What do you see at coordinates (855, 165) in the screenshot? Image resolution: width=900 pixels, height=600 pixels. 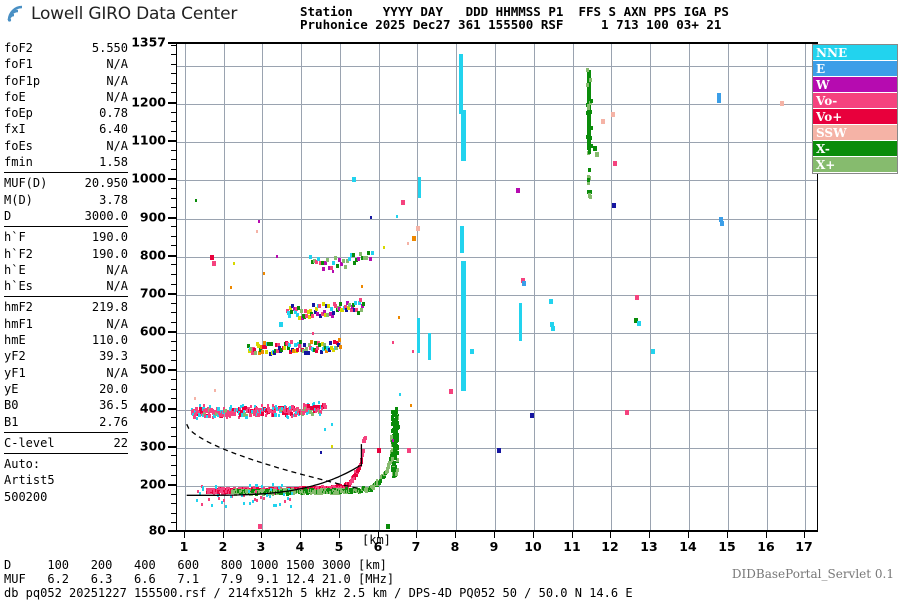 I see `legend-item-x: X+` at bounding box center [855, 165].